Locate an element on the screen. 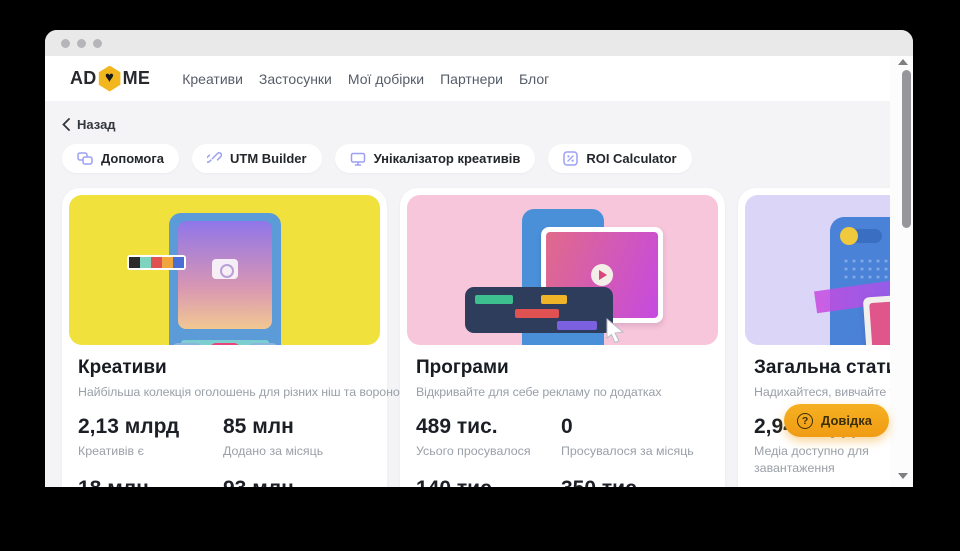 The width and height of the screenshot is (960, 551). creatives-illustration is located at coordinates (224, 270).